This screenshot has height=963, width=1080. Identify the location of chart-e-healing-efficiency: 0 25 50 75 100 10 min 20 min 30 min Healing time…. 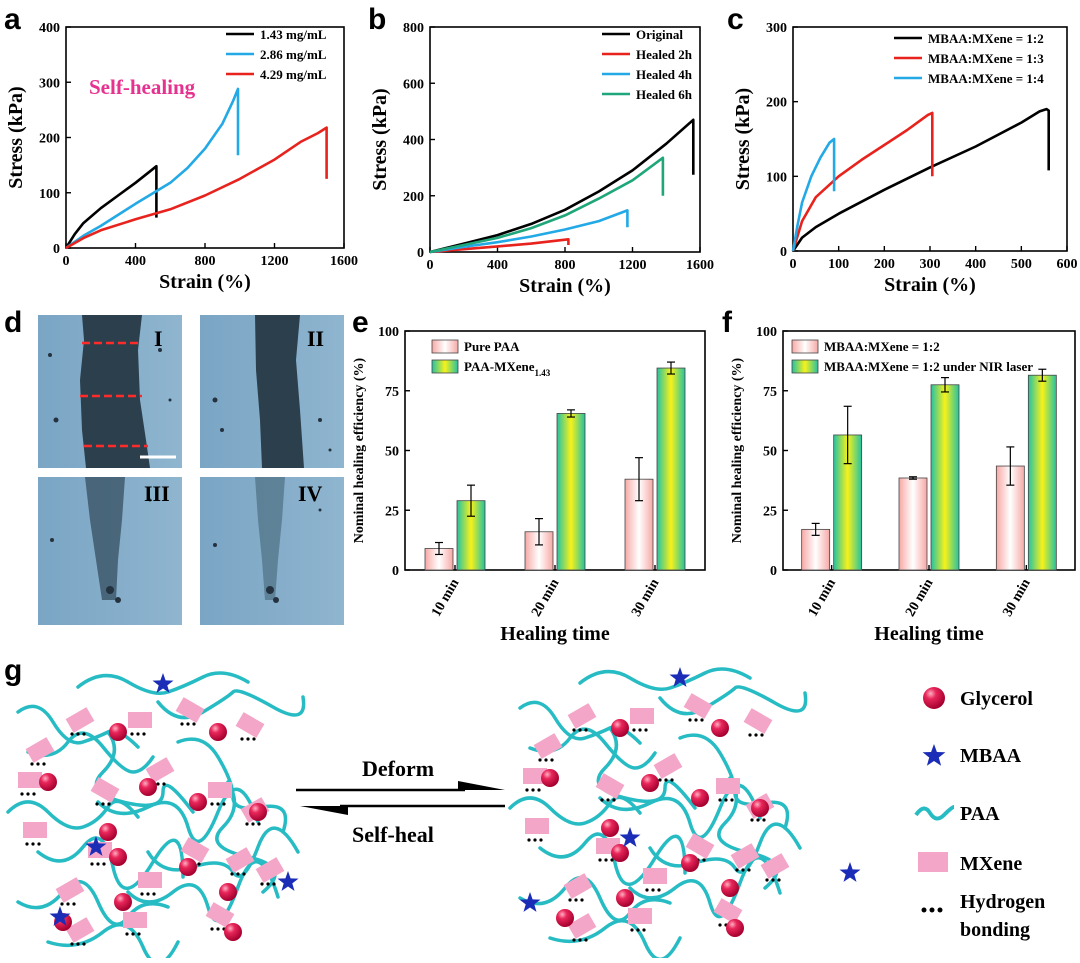
(529, 485).